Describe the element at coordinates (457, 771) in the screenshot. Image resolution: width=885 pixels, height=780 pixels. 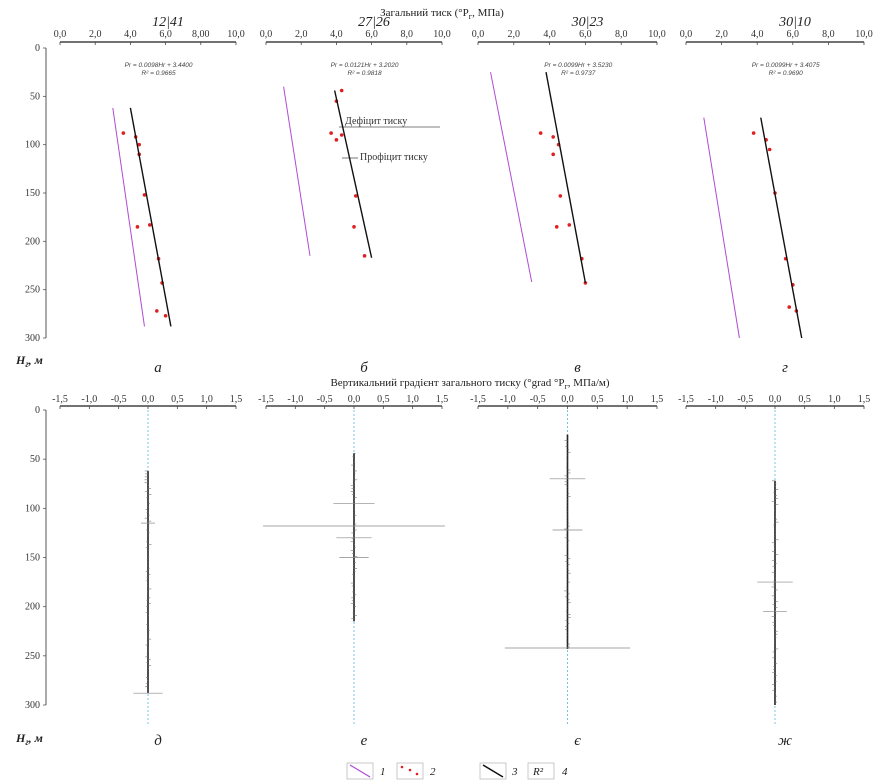
I see `legend: 1 2 3 R² 4` at that location.